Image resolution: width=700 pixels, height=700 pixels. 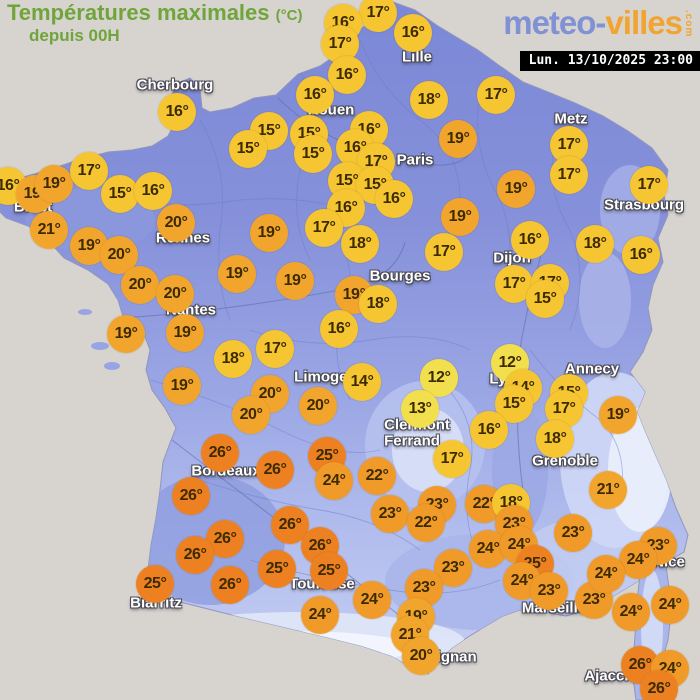 I want to click on city-label: Bourges, so click(x=400, y=276).